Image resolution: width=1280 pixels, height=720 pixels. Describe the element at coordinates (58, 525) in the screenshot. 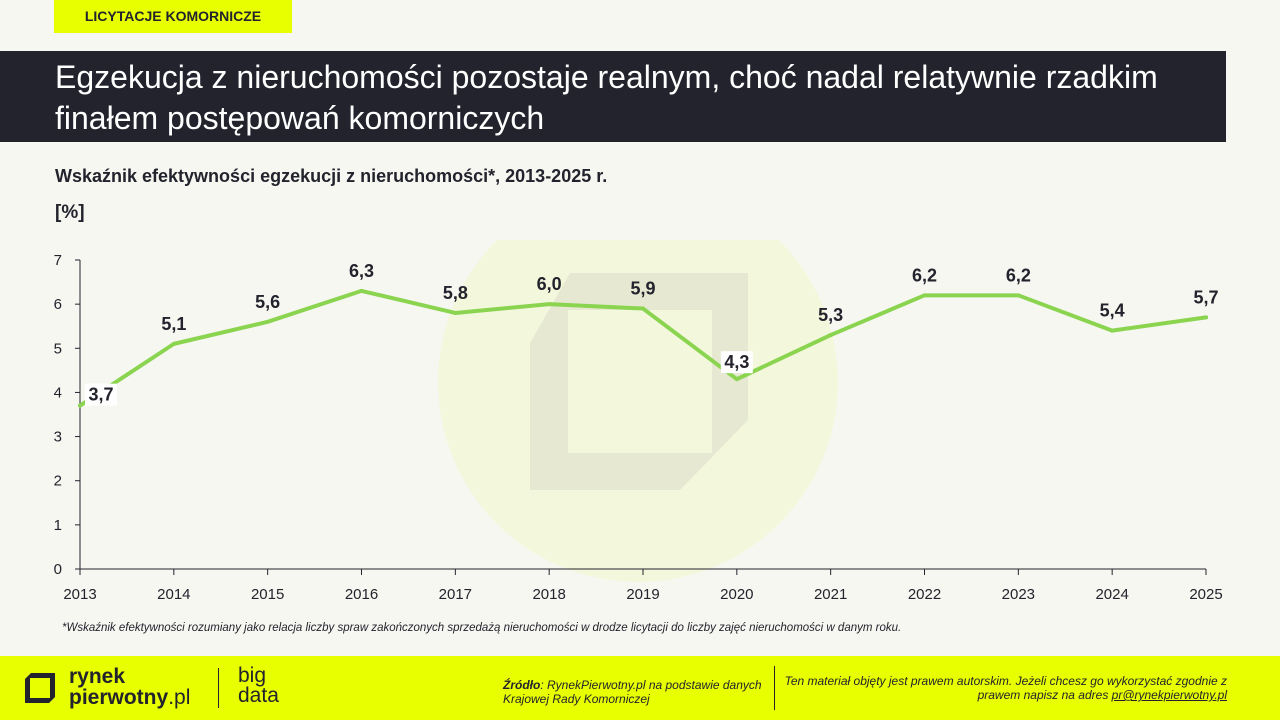

I see `y-tick-label: 1` at that location.